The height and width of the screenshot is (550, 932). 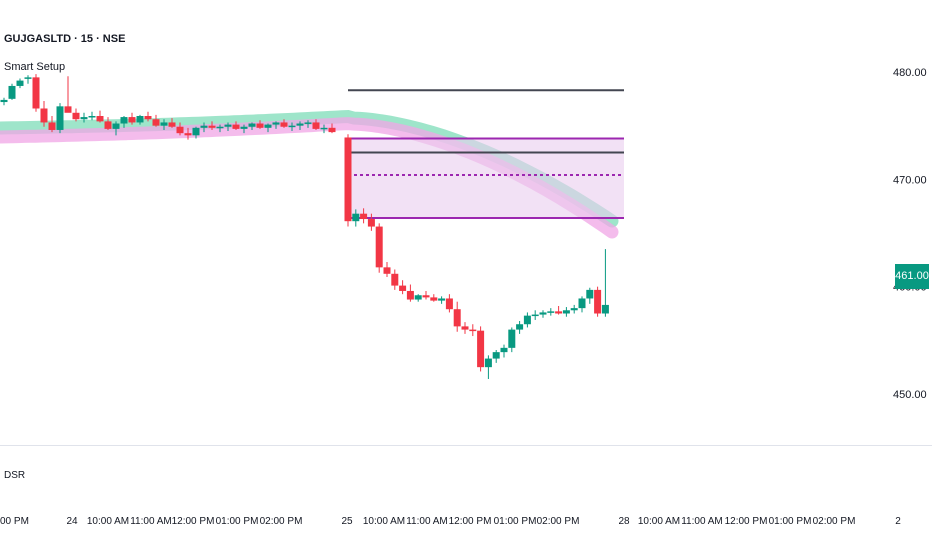 What do you see at coordinates (910, 180) in the screenshot?
I see `y-tick-label: 470.00` at bounding box center [910, 180].